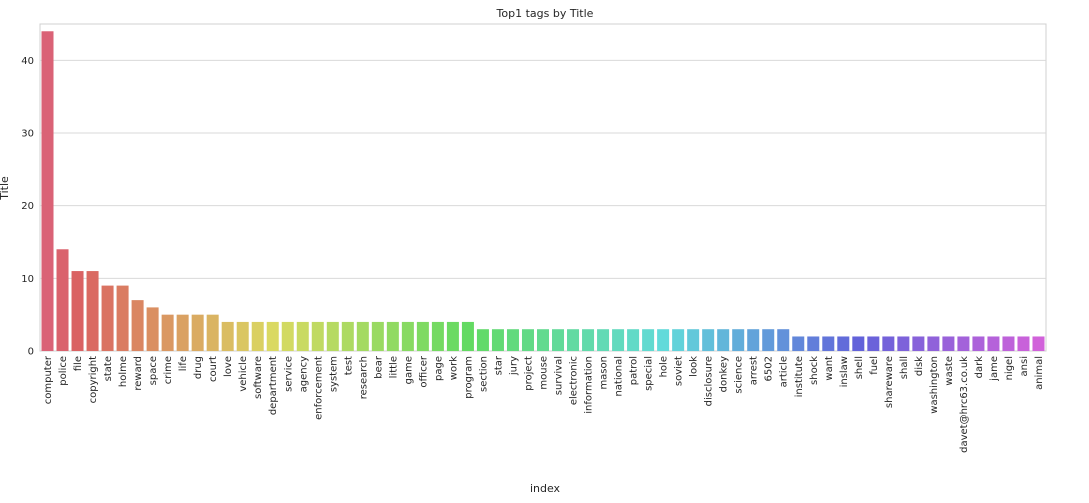 Image resolution: width=1089 pixels, height=503 pixels. What do you see at coordinates (438, 368) in the screenshot?
I see `x-tick-label: page` at bounding box center [438, 368].